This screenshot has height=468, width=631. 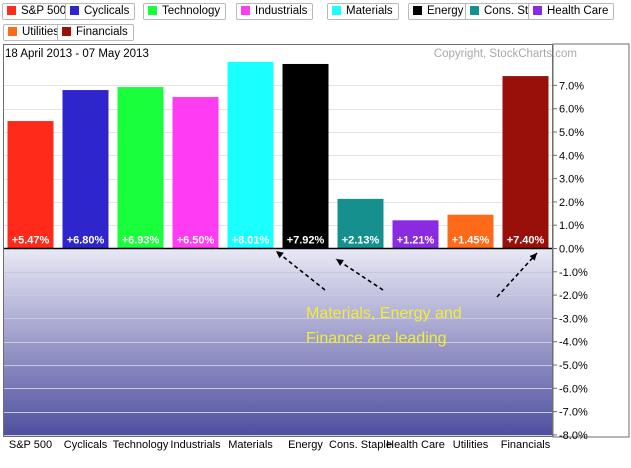 I want to click on y-tick-label: -1.0%, so click(x=573, y=273).